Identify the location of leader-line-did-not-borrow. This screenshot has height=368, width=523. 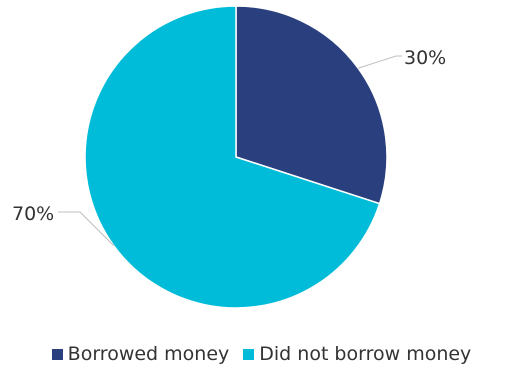
(86, 229).